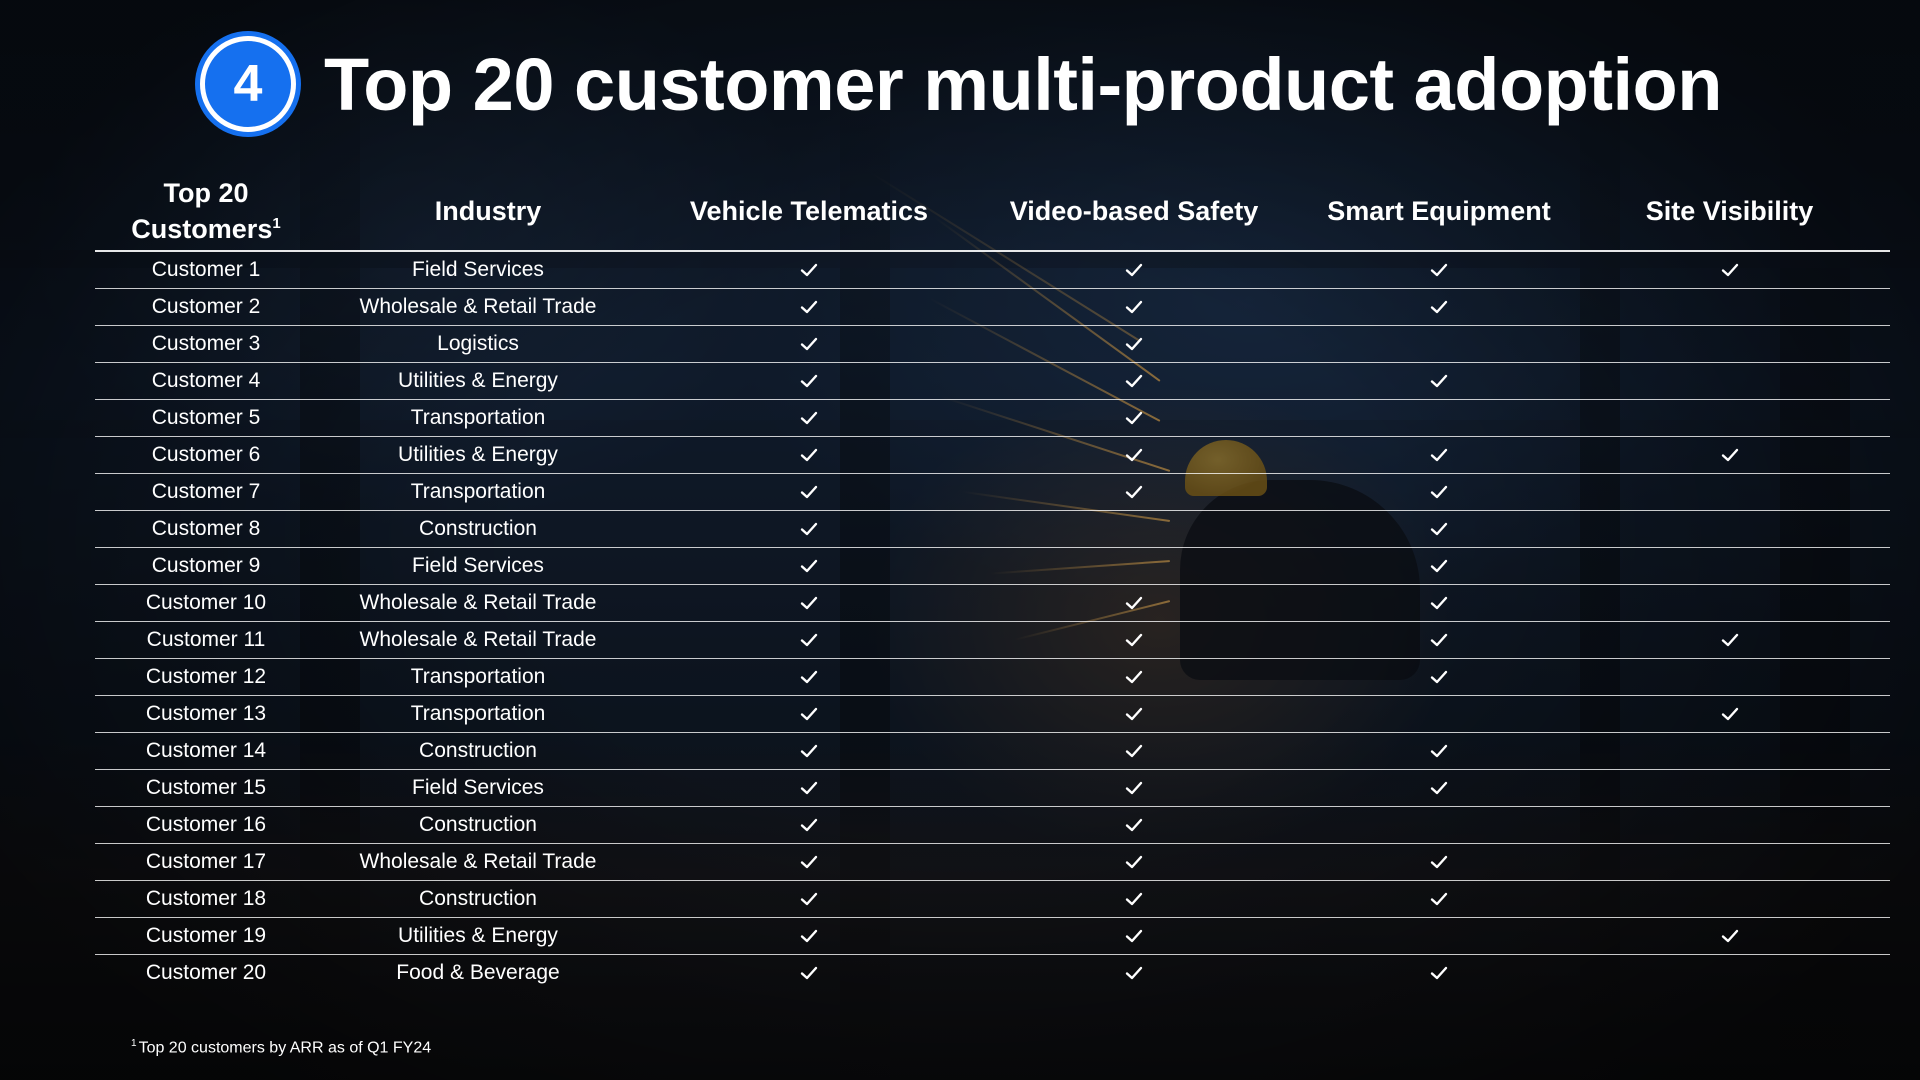  Describe the element at coordinates (1134, 211) in the screenshot. I see `column-header-video-safety: Video-based Safety` at that location.